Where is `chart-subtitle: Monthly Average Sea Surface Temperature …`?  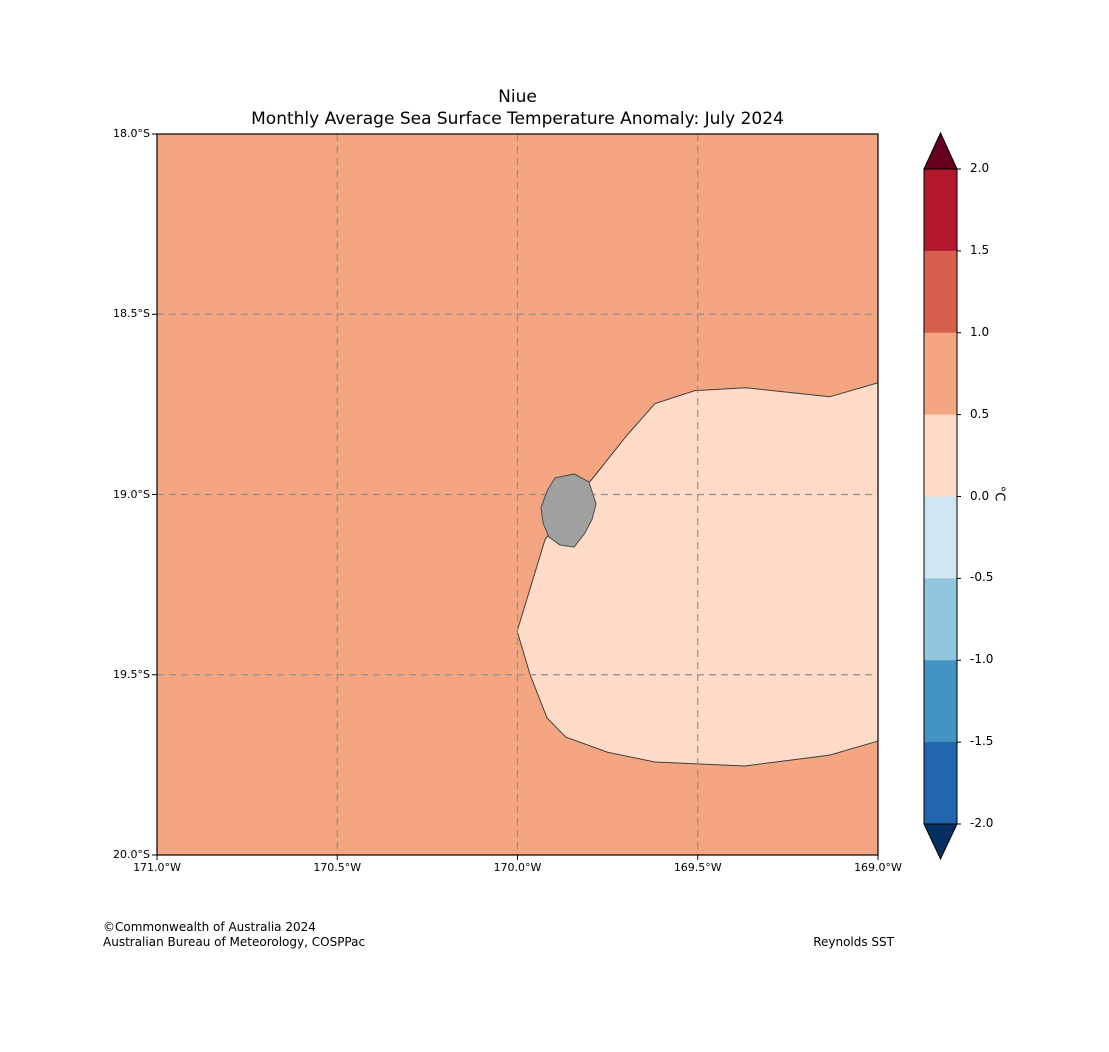
chart-subtitle: Monthly Average Sea Surface Temperature … is located at coordinates (517, 119).